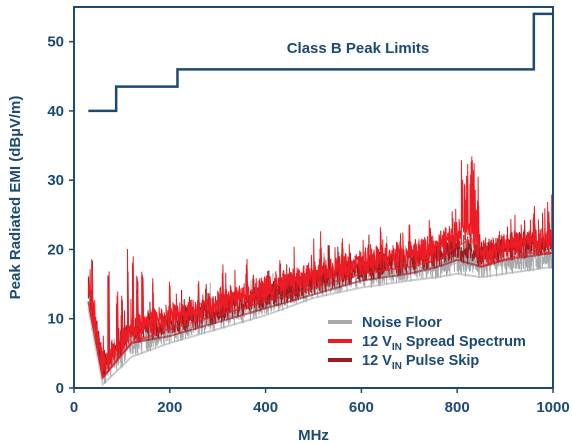 This screenshot has height=444, width=573. I want to click on y-tick-label: 40, so click(55, 111).